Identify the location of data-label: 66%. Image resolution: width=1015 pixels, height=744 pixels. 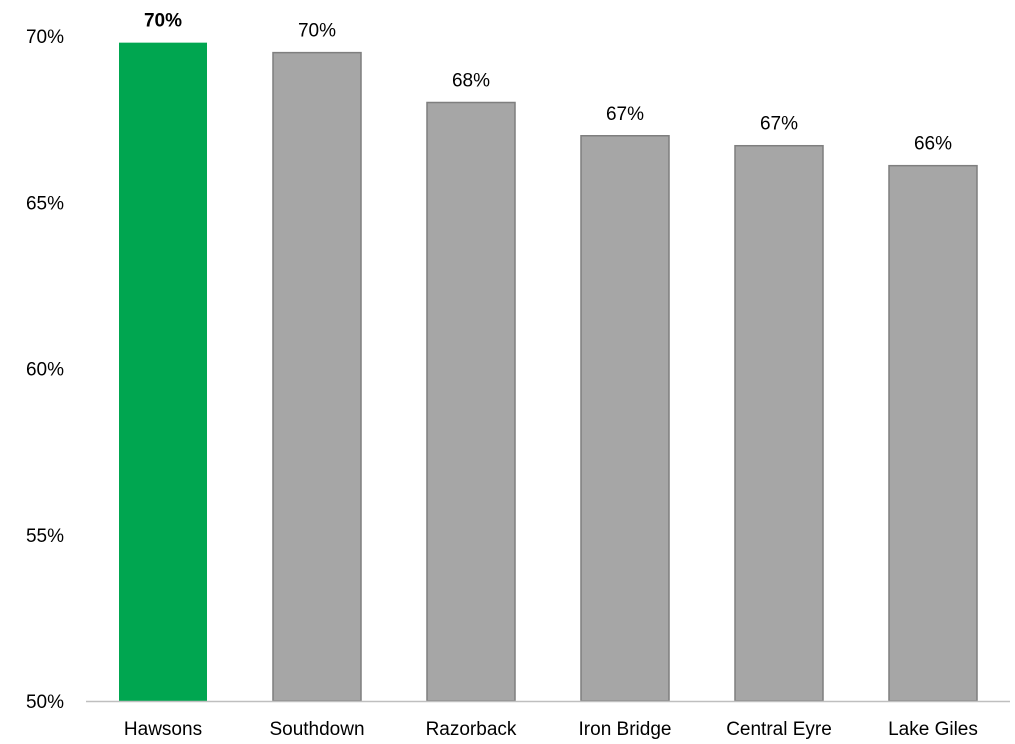
(933, 144).